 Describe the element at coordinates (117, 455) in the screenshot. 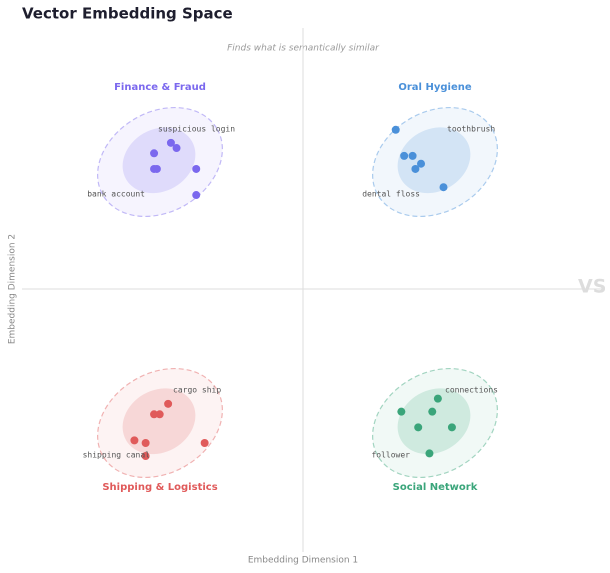

I see `word-label: shipping canal` at that location.